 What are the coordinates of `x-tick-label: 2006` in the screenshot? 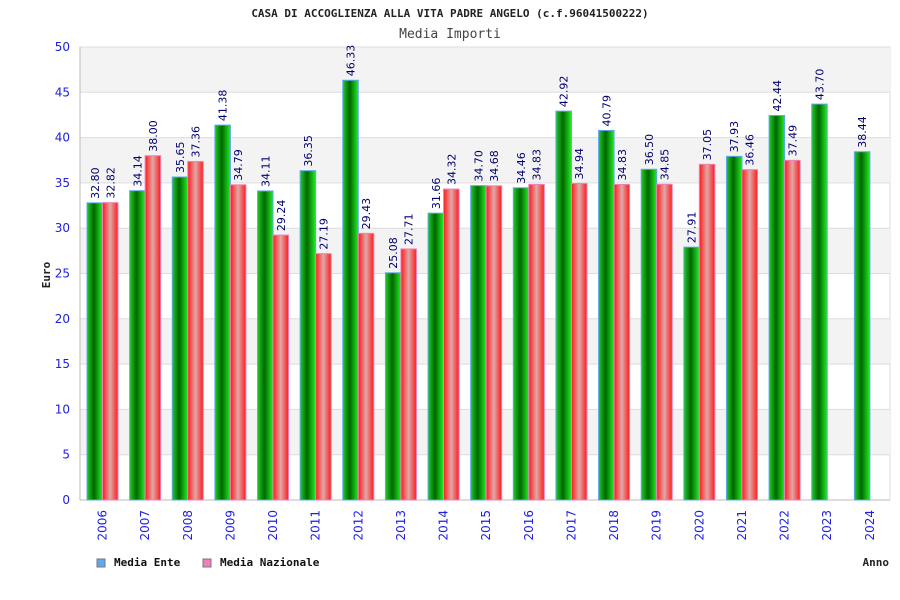 It's located at (103, 525).